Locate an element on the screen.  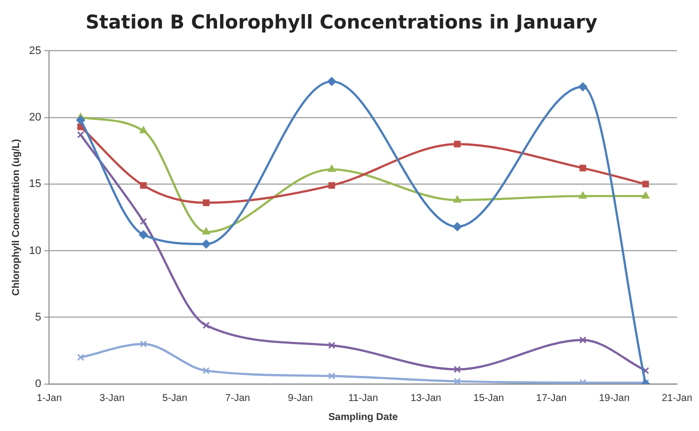
x-tick-label: 9-Jan is located at coordinates (300, 398).